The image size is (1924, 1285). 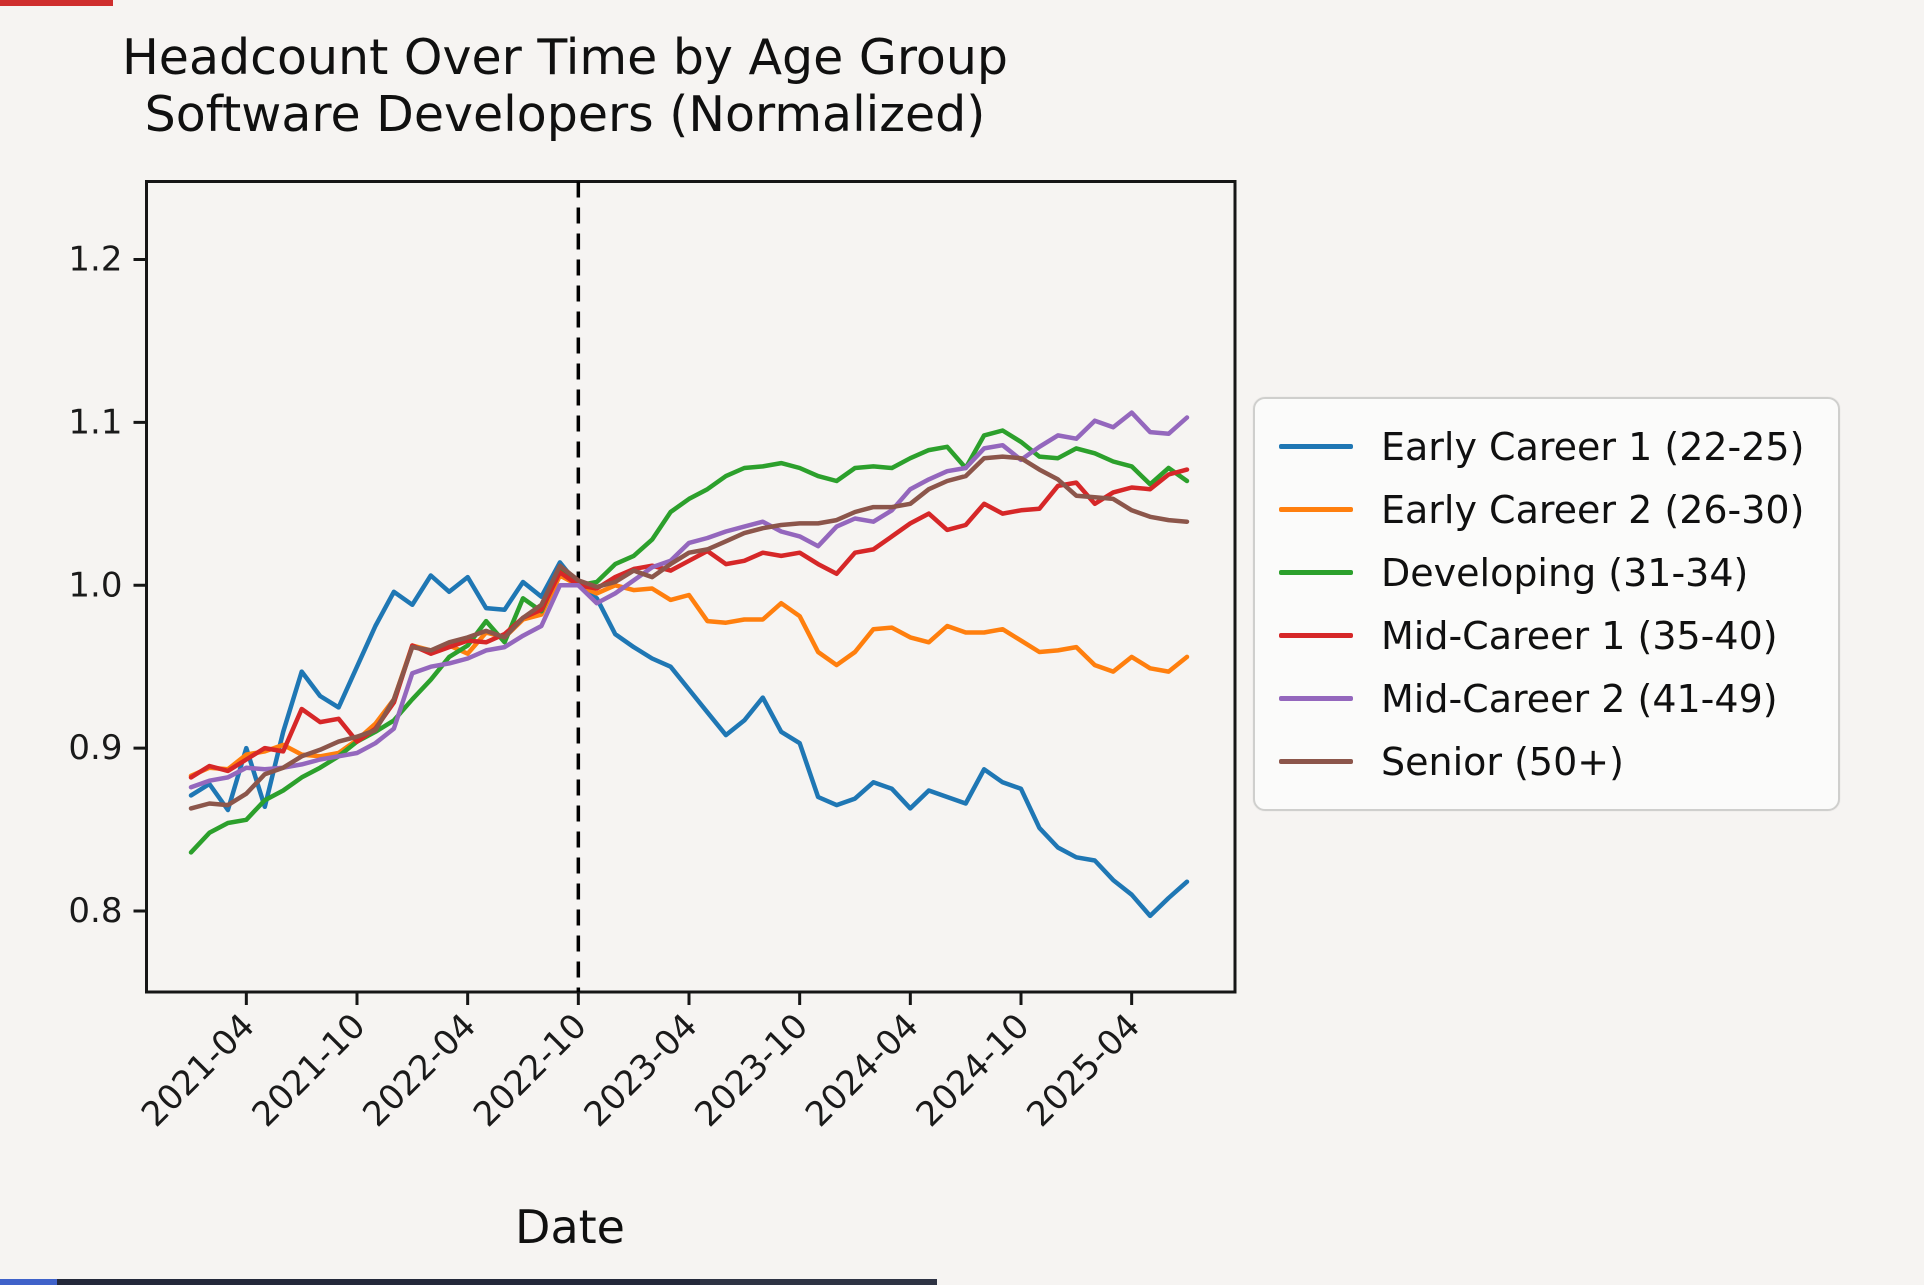 I want to click on x-tick-label: 2021-10, so click(x=309, y=1070).